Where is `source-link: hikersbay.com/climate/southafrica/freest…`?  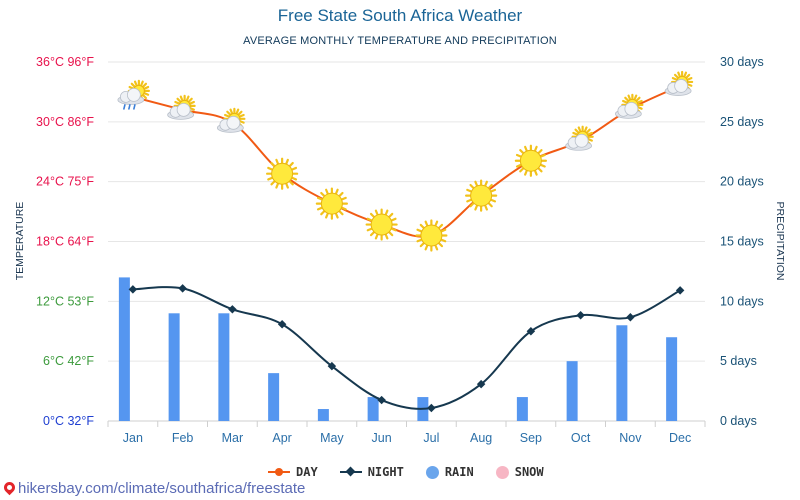 source-link: hikersbay.com/climate/southafrica/freest… is located at coordinates (153, 488).